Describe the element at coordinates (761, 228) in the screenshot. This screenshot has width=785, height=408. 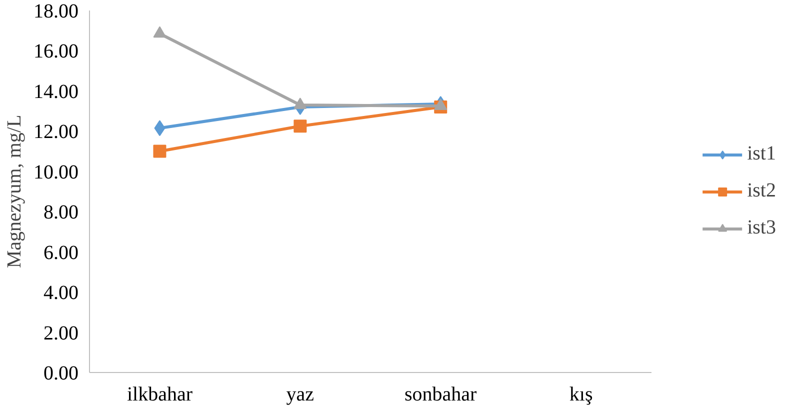
I see `legend-label: ist3` at that location.